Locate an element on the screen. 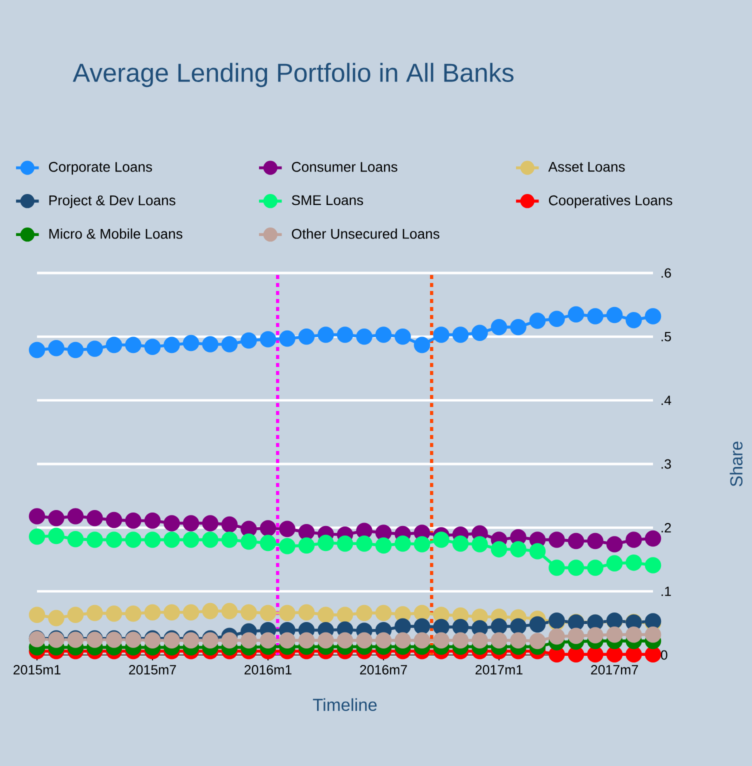 The width and height of the screenshot is (752, 766). x-tick-label: 2017m7 is located at coordinates (614, 669).